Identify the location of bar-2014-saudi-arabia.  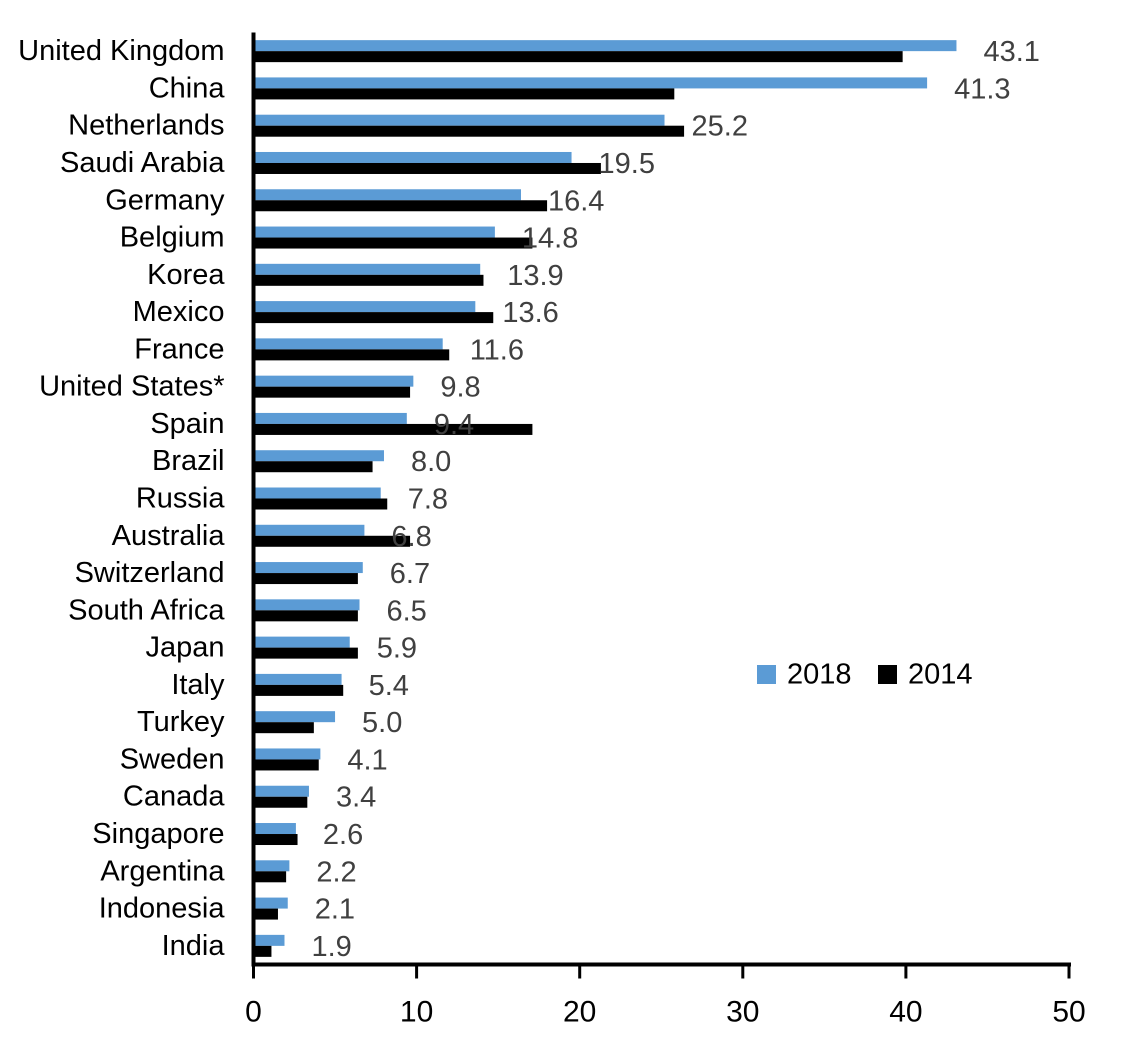
(427, 168).